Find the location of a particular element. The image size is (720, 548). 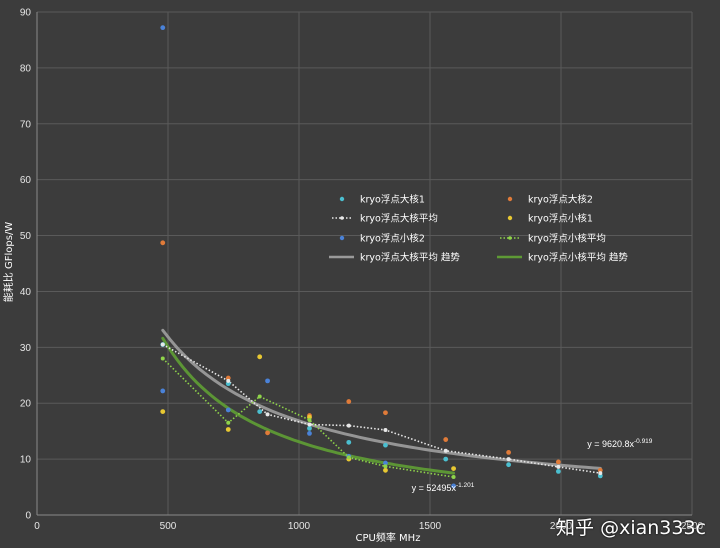

y-tick-label: 0 is located at coordinates (28, 516).